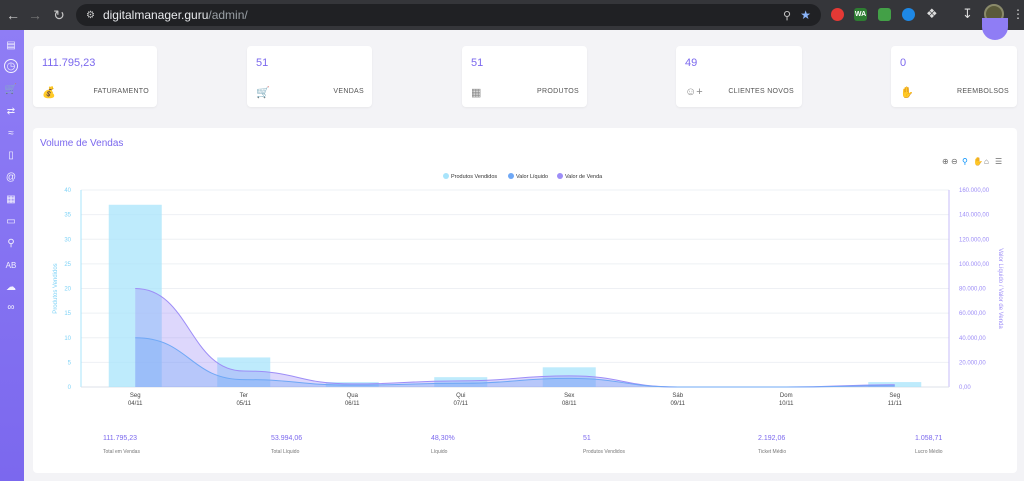 The width and height of the screenshot is (1024, 481). Describe the element at coordinates (972, 314) in the screenshot. I see `y-right-tick-label: 60.000,00` at that location.